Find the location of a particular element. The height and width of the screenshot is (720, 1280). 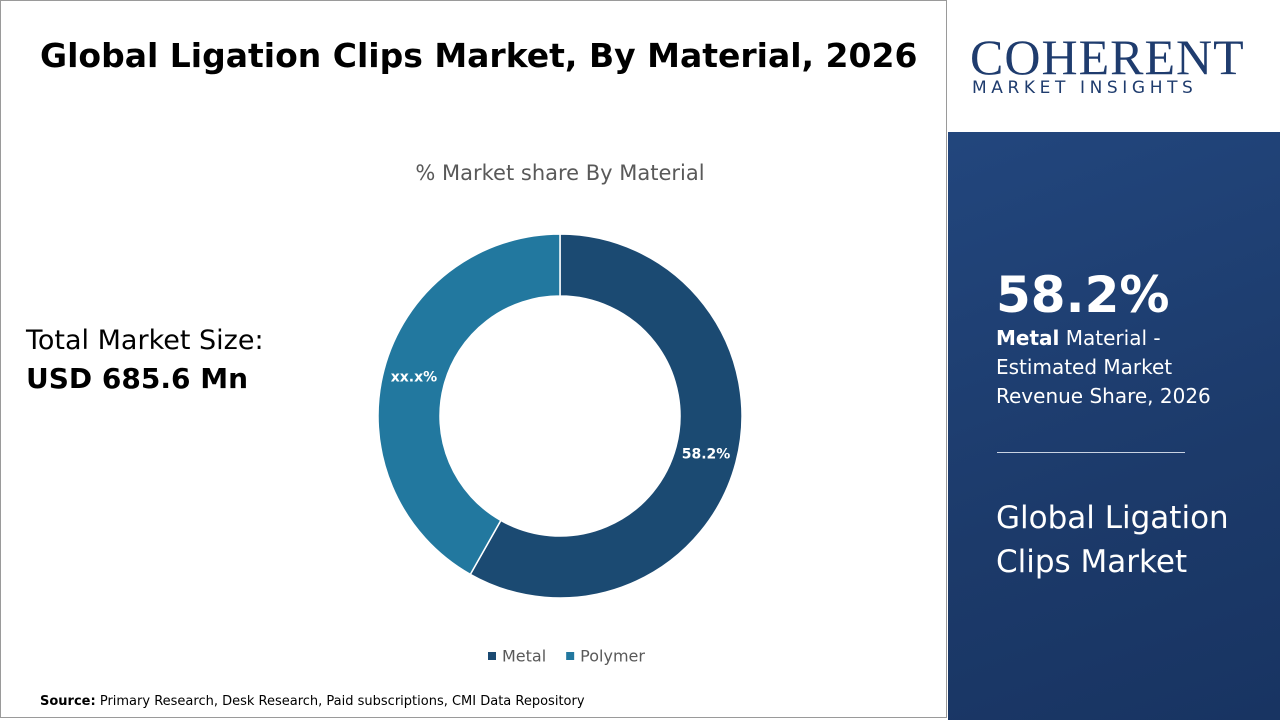

slice-label: xx.x% is located at coordinates (414, 378).